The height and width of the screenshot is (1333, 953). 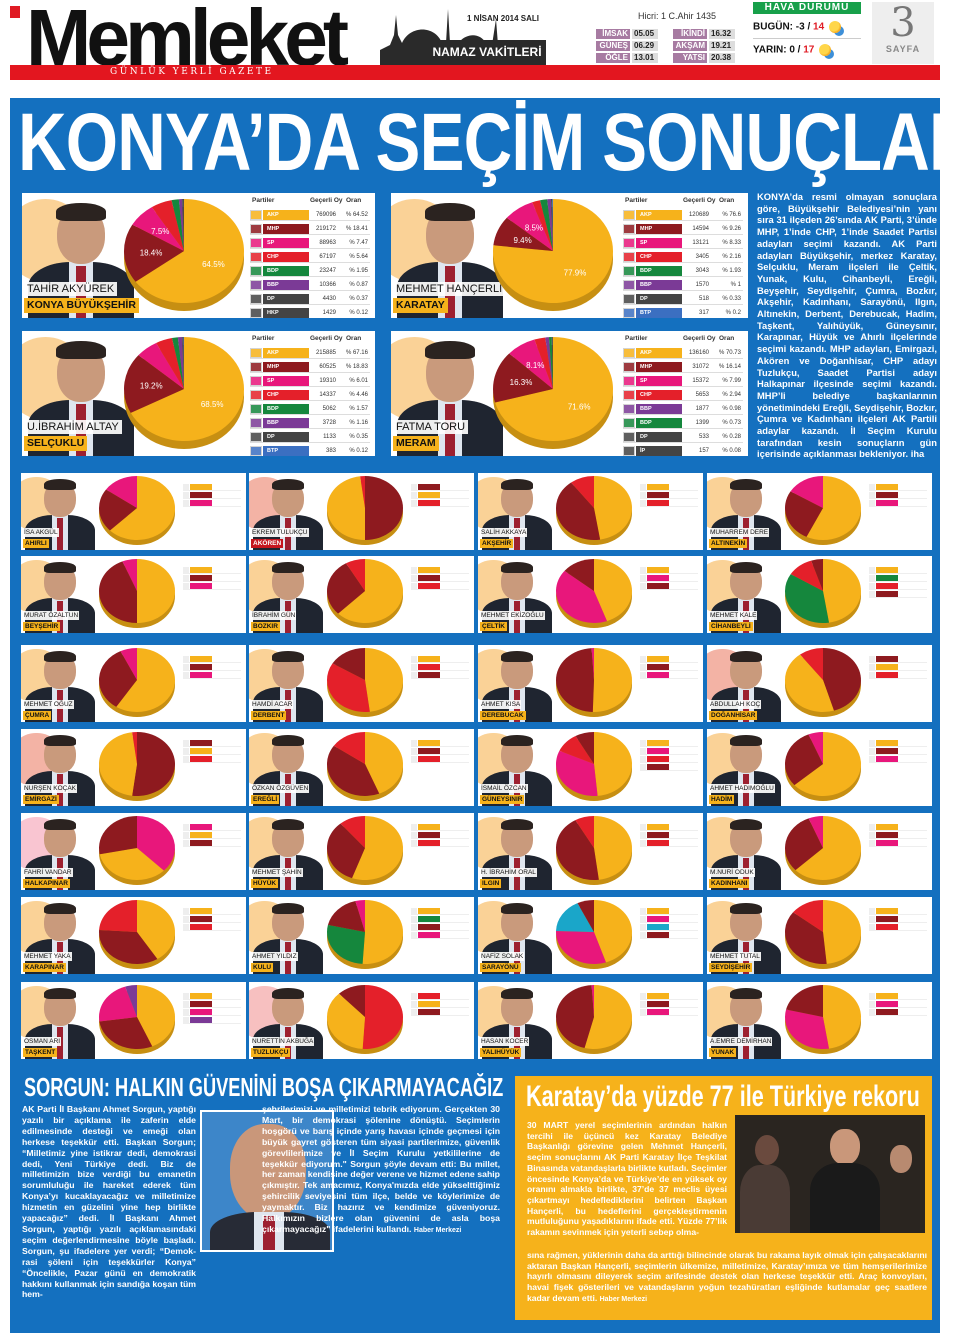 I want to click on party-row: BDP 23247 % 1.95, so click(x=310, y=271).